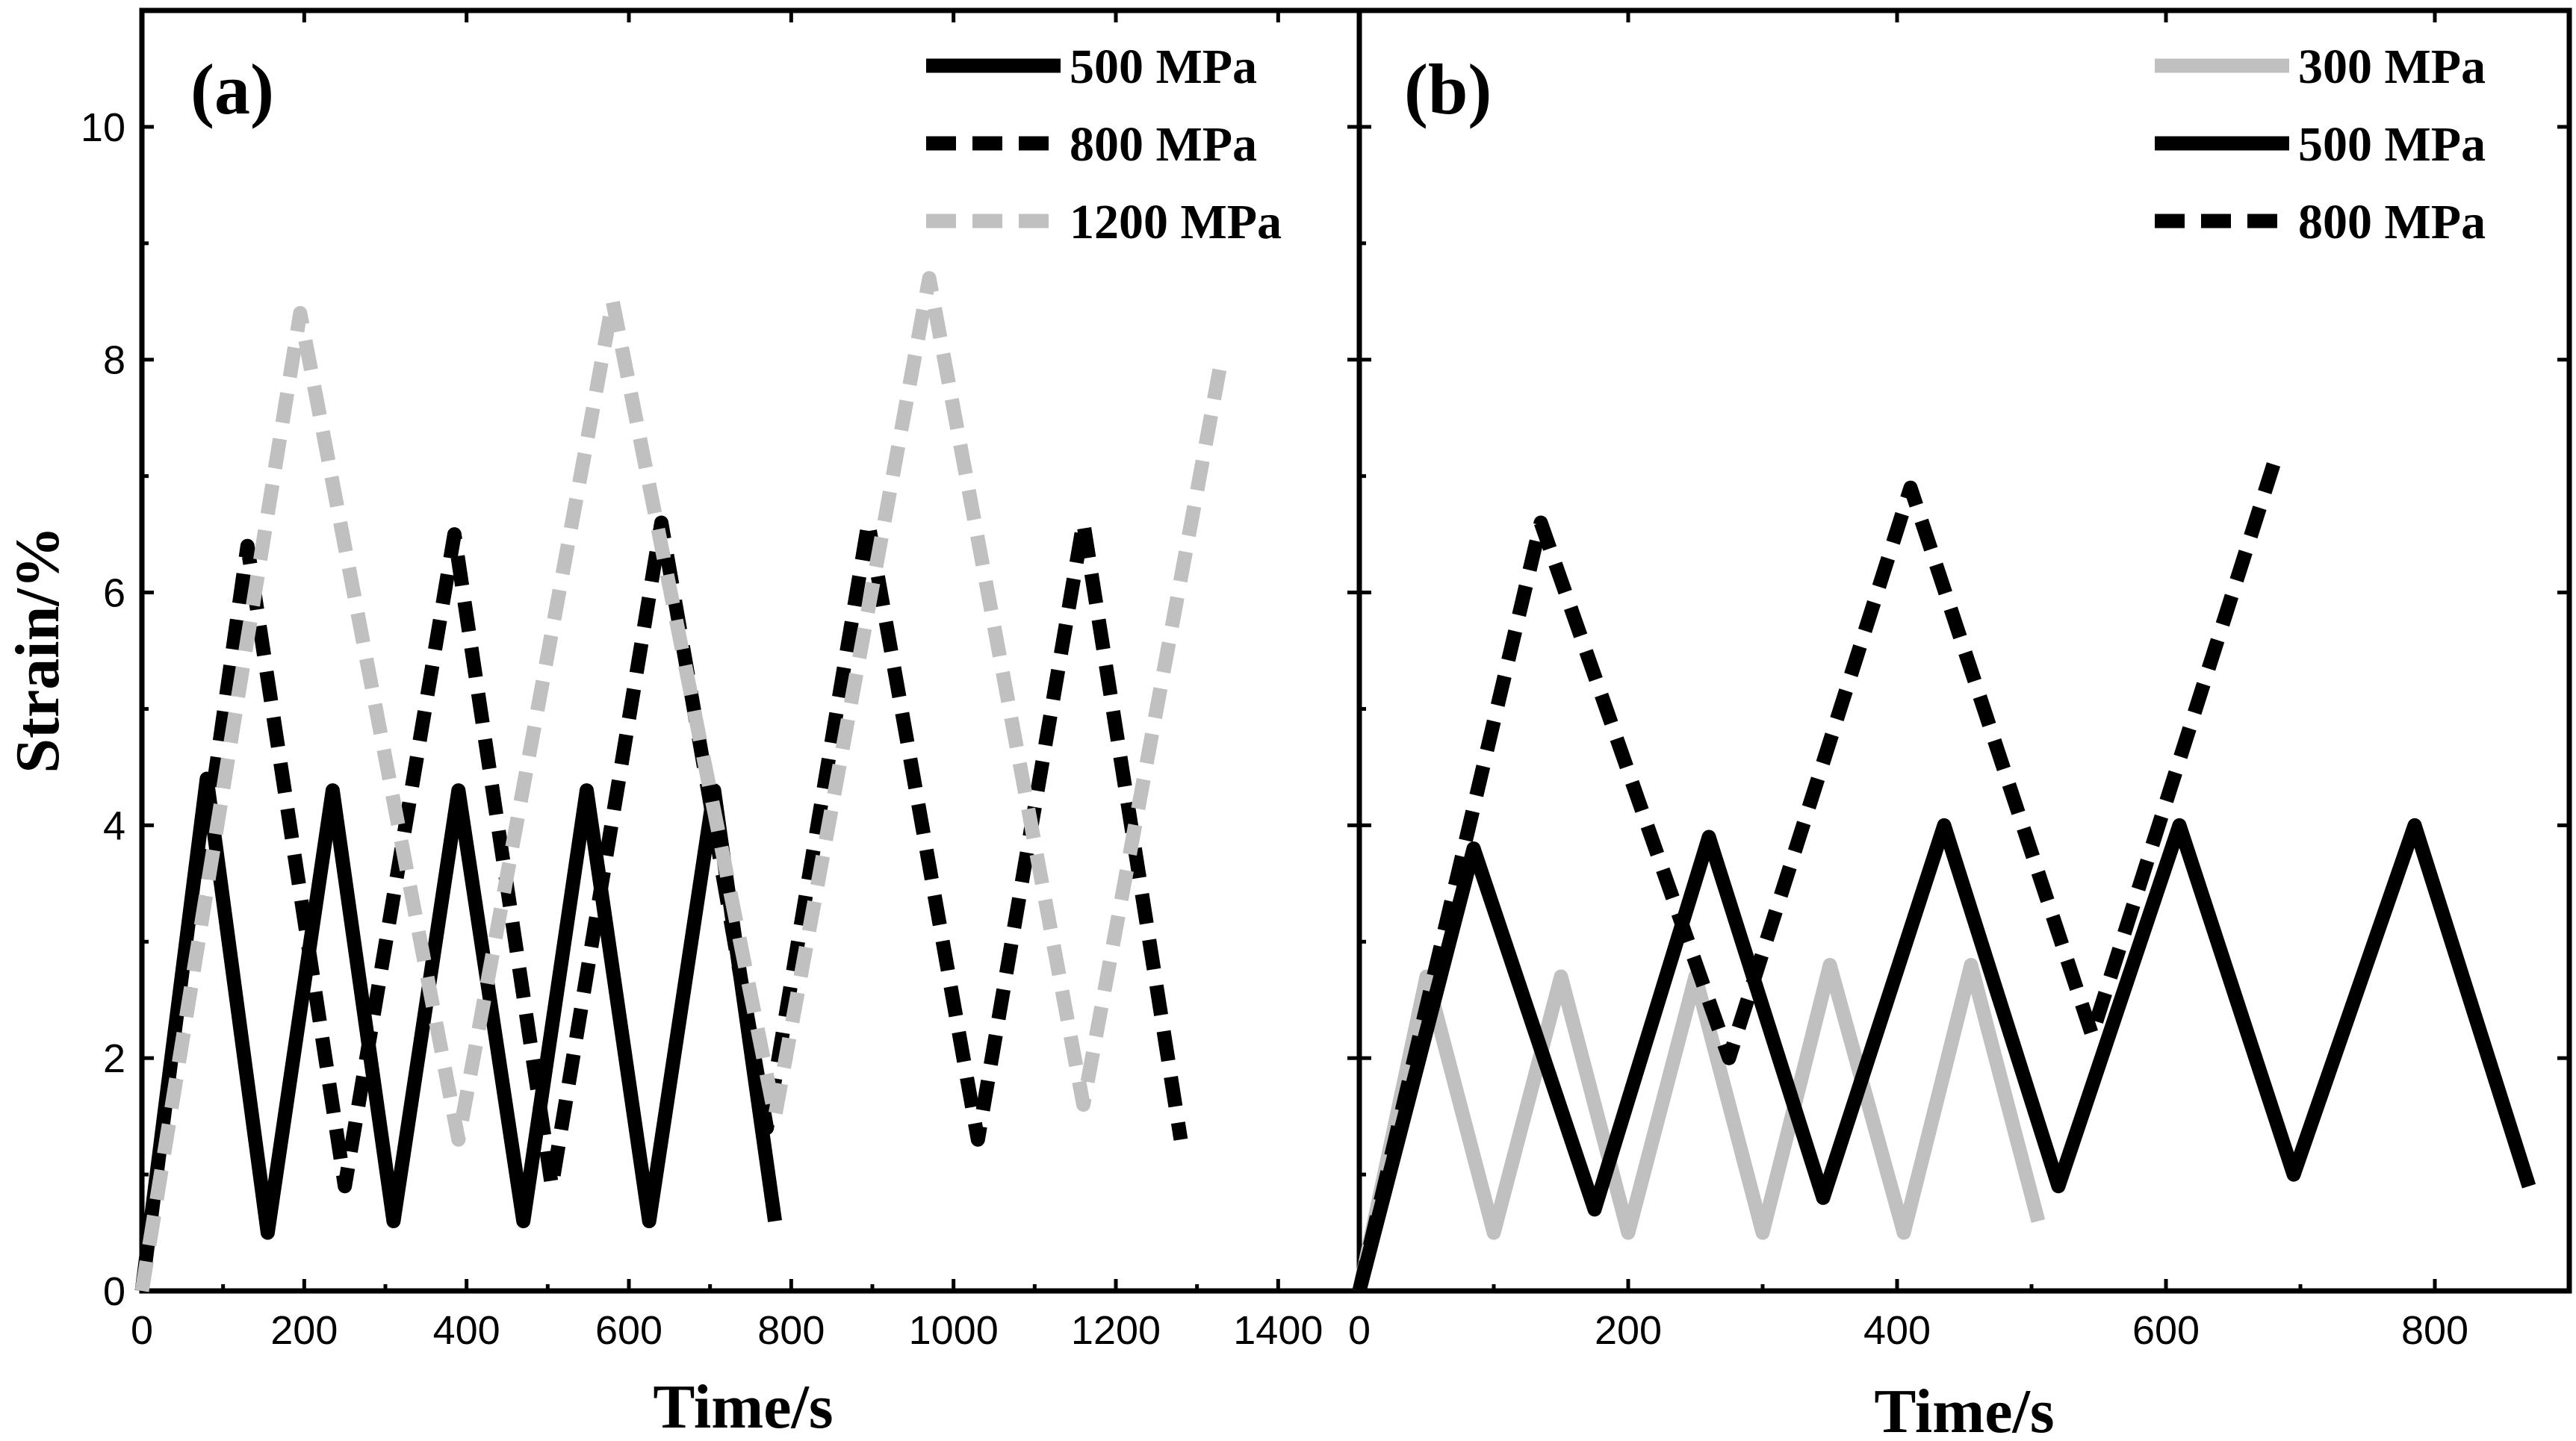 Image resolution: width=2576 pixels, height=1441 pixels. What do you see at coordinates (114, 360) in the screenshot?
I see `y-tick-label: 8` at bounding box center [114, 360].